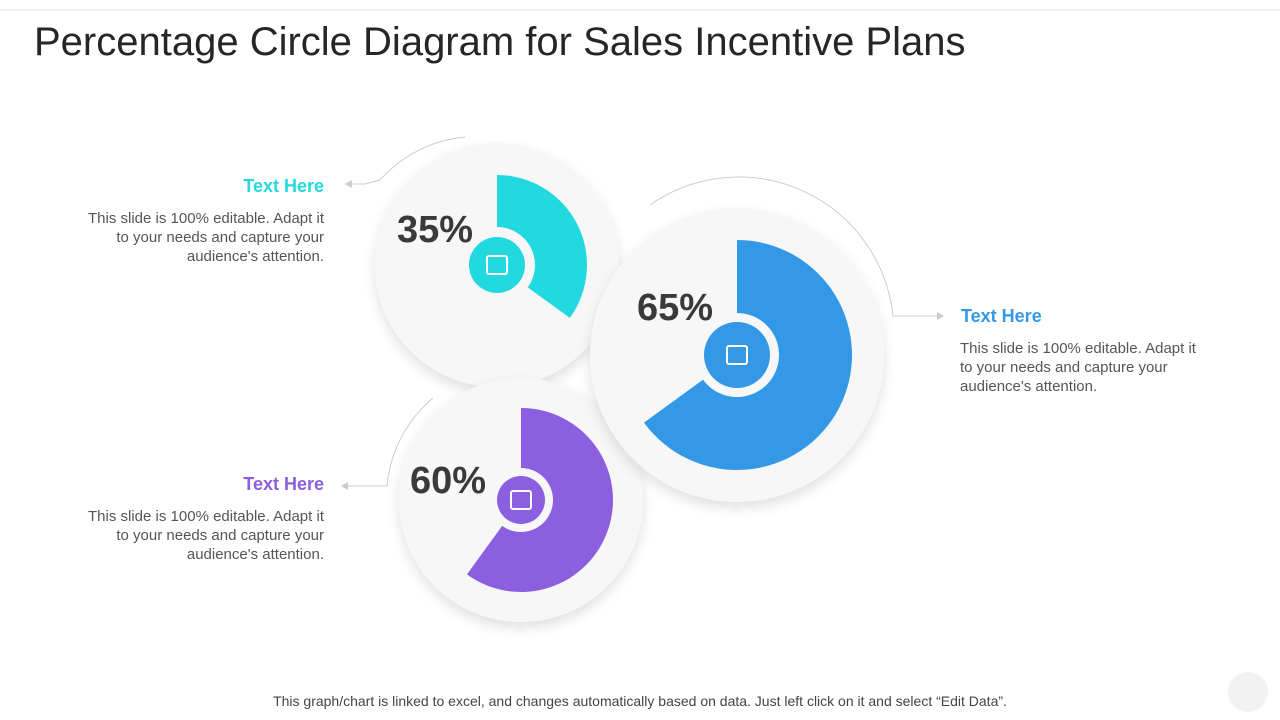 This screenshot has width=1280, height=720. What do you see at coordinates (448, 481) in the screenshot?
I see `percent-label: 60%` at bounding box center [448, 481].